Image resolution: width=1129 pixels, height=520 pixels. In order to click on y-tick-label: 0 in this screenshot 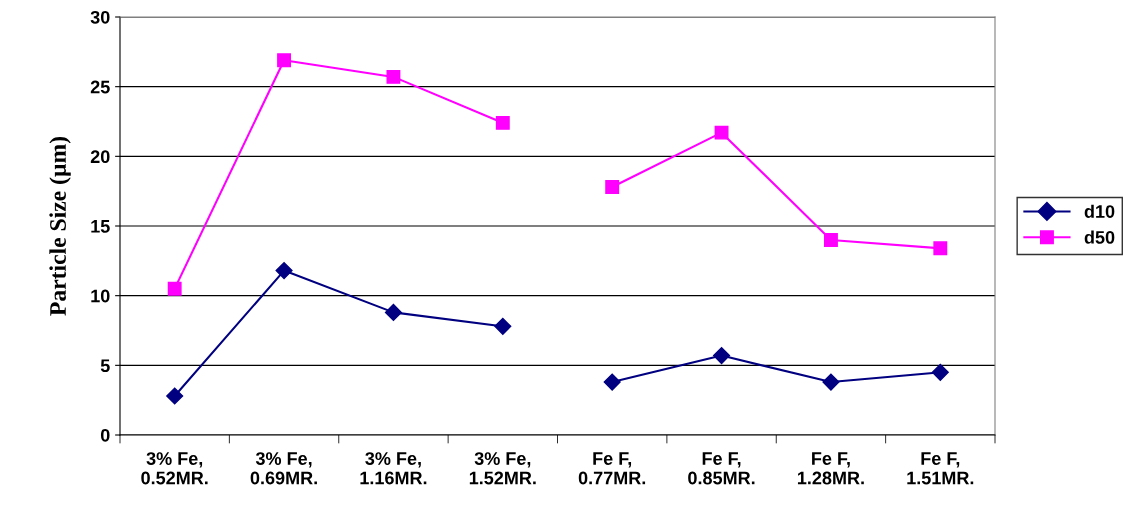, I will do `click(105, 435)`.